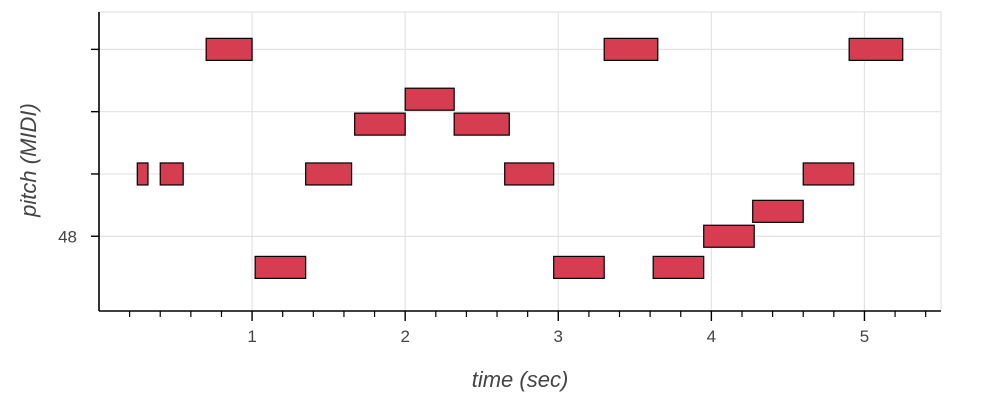 The width and height of the screenshot is (1000, 400). I want to click on x-tick-label: 4, so click(711, 336).